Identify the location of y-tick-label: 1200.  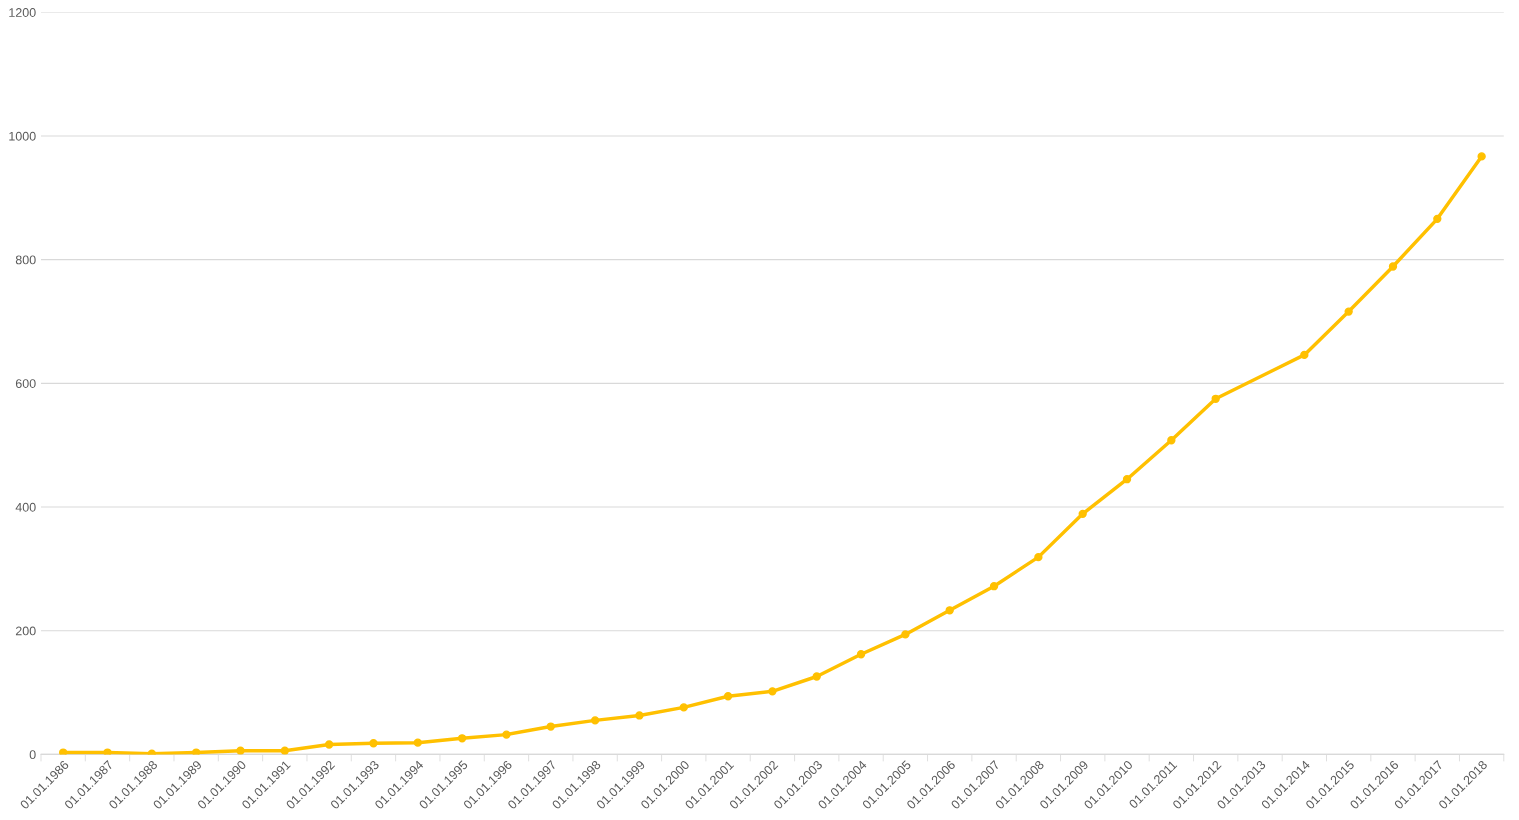
(22, 12).